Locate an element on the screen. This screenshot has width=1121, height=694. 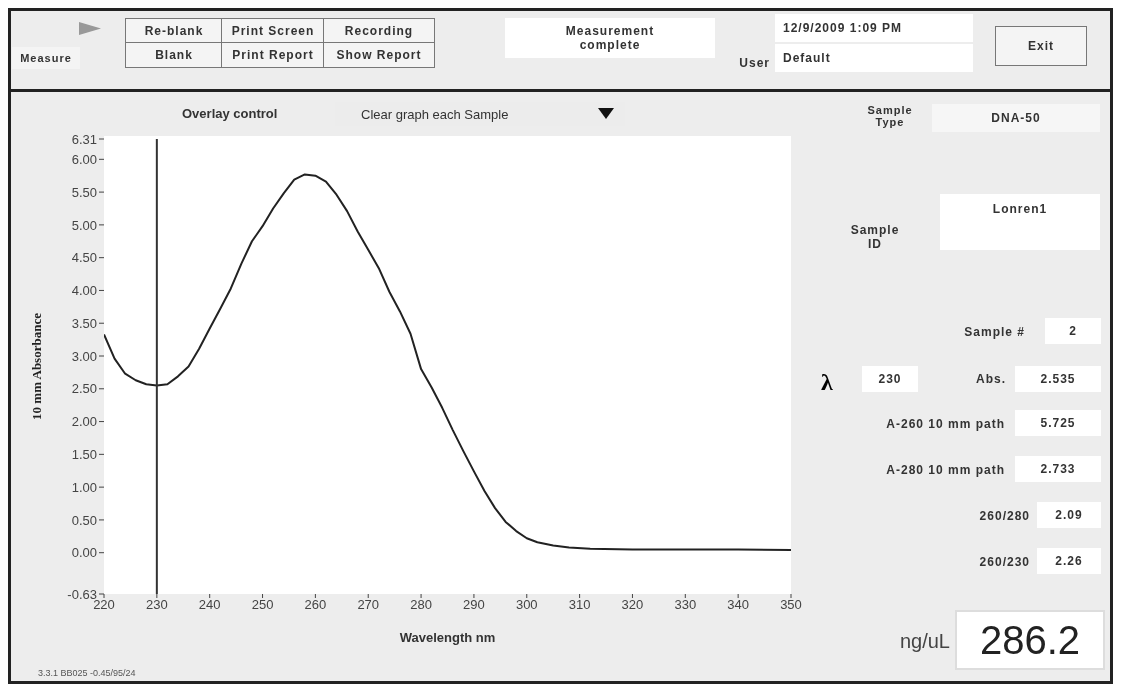
text: 3.3.1 BB025 -0.45/95/24 is located at coordinates (87, 673).